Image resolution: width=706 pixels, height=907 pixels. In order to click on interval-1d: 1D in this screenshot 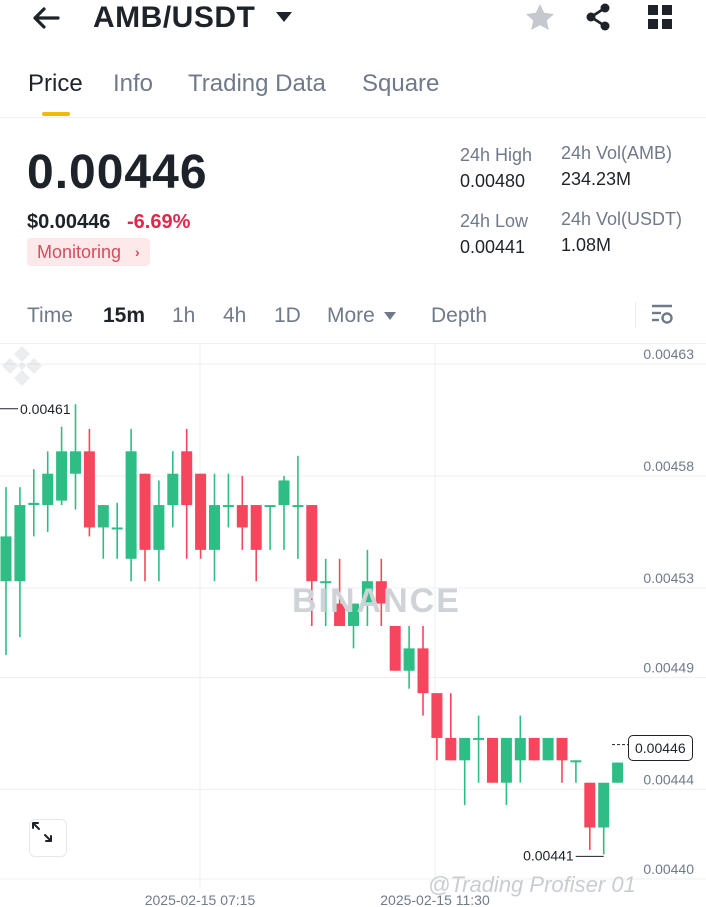, I will do `click(287, 315)`.